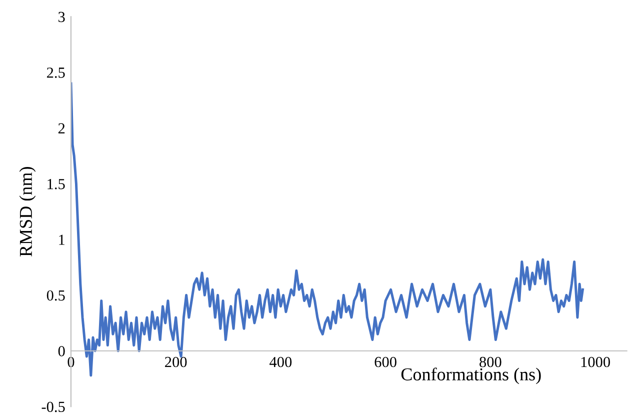  I want to click on y-tick-label: 2.5, so click(55, 73).